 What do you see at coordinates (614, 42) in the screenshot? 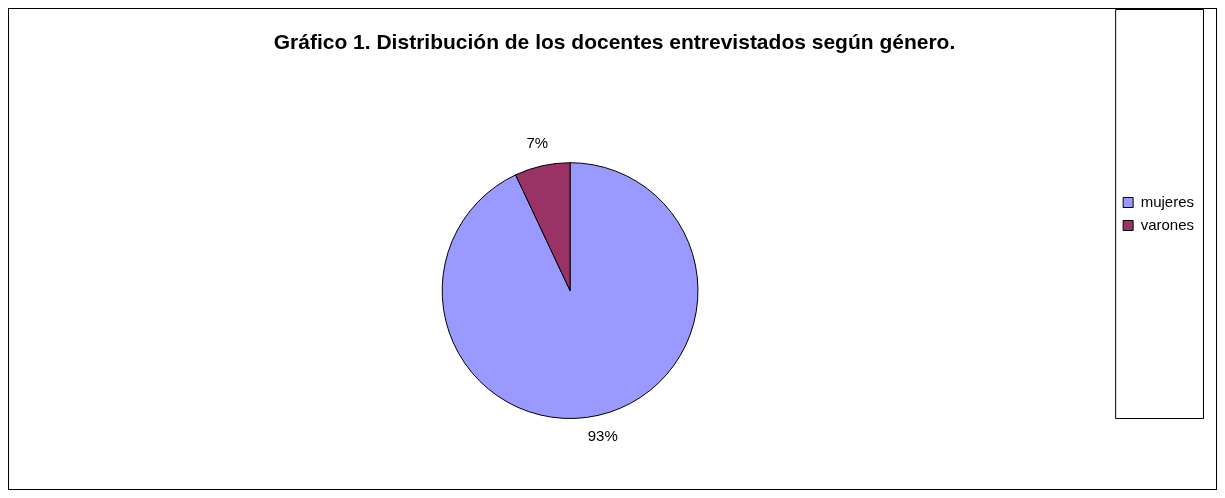
I see `chart-title: Gráfico 1. Distribución de los docentes entrevistados según género.` at bounding box center [614, 42].